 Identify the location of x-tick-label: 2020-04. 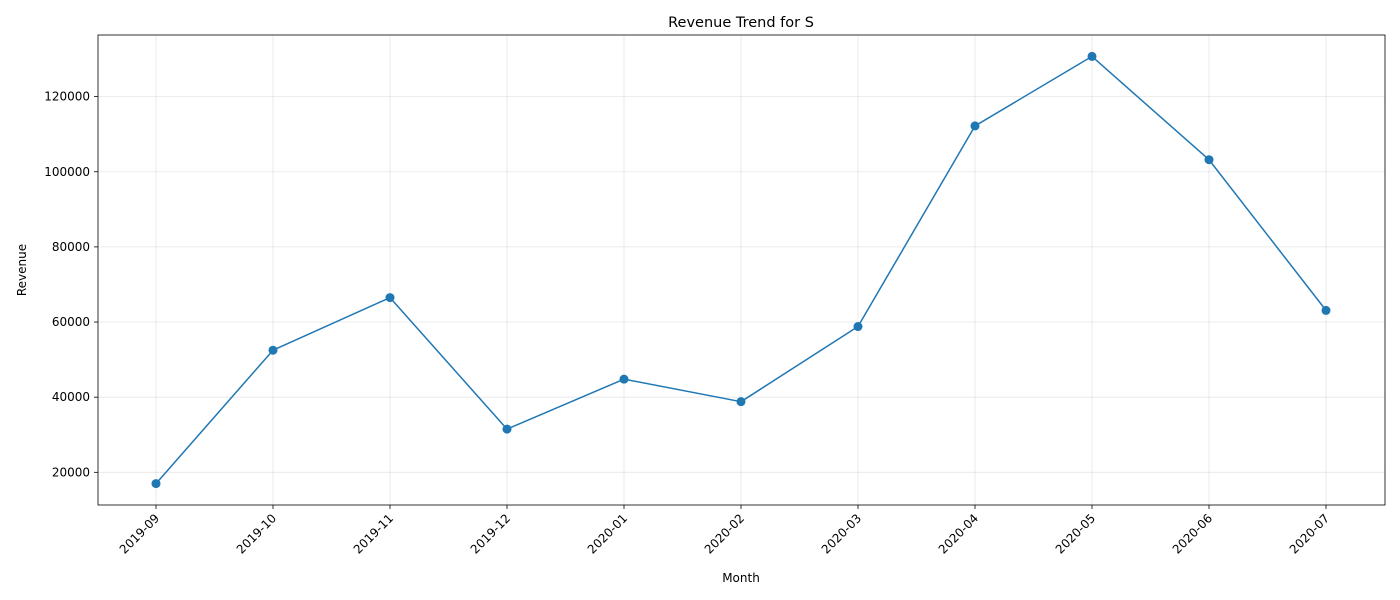
(958, 533).